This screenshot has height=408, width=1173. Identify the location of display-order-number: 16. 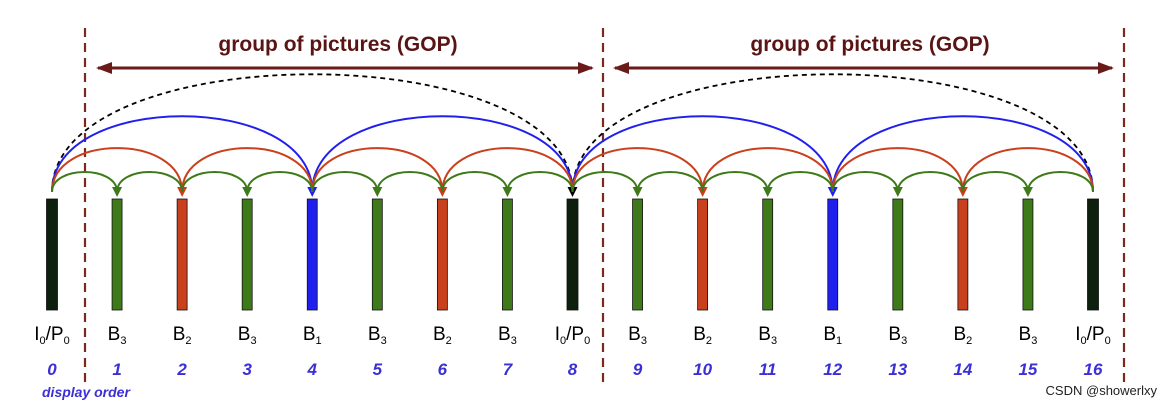
(1093, 369).